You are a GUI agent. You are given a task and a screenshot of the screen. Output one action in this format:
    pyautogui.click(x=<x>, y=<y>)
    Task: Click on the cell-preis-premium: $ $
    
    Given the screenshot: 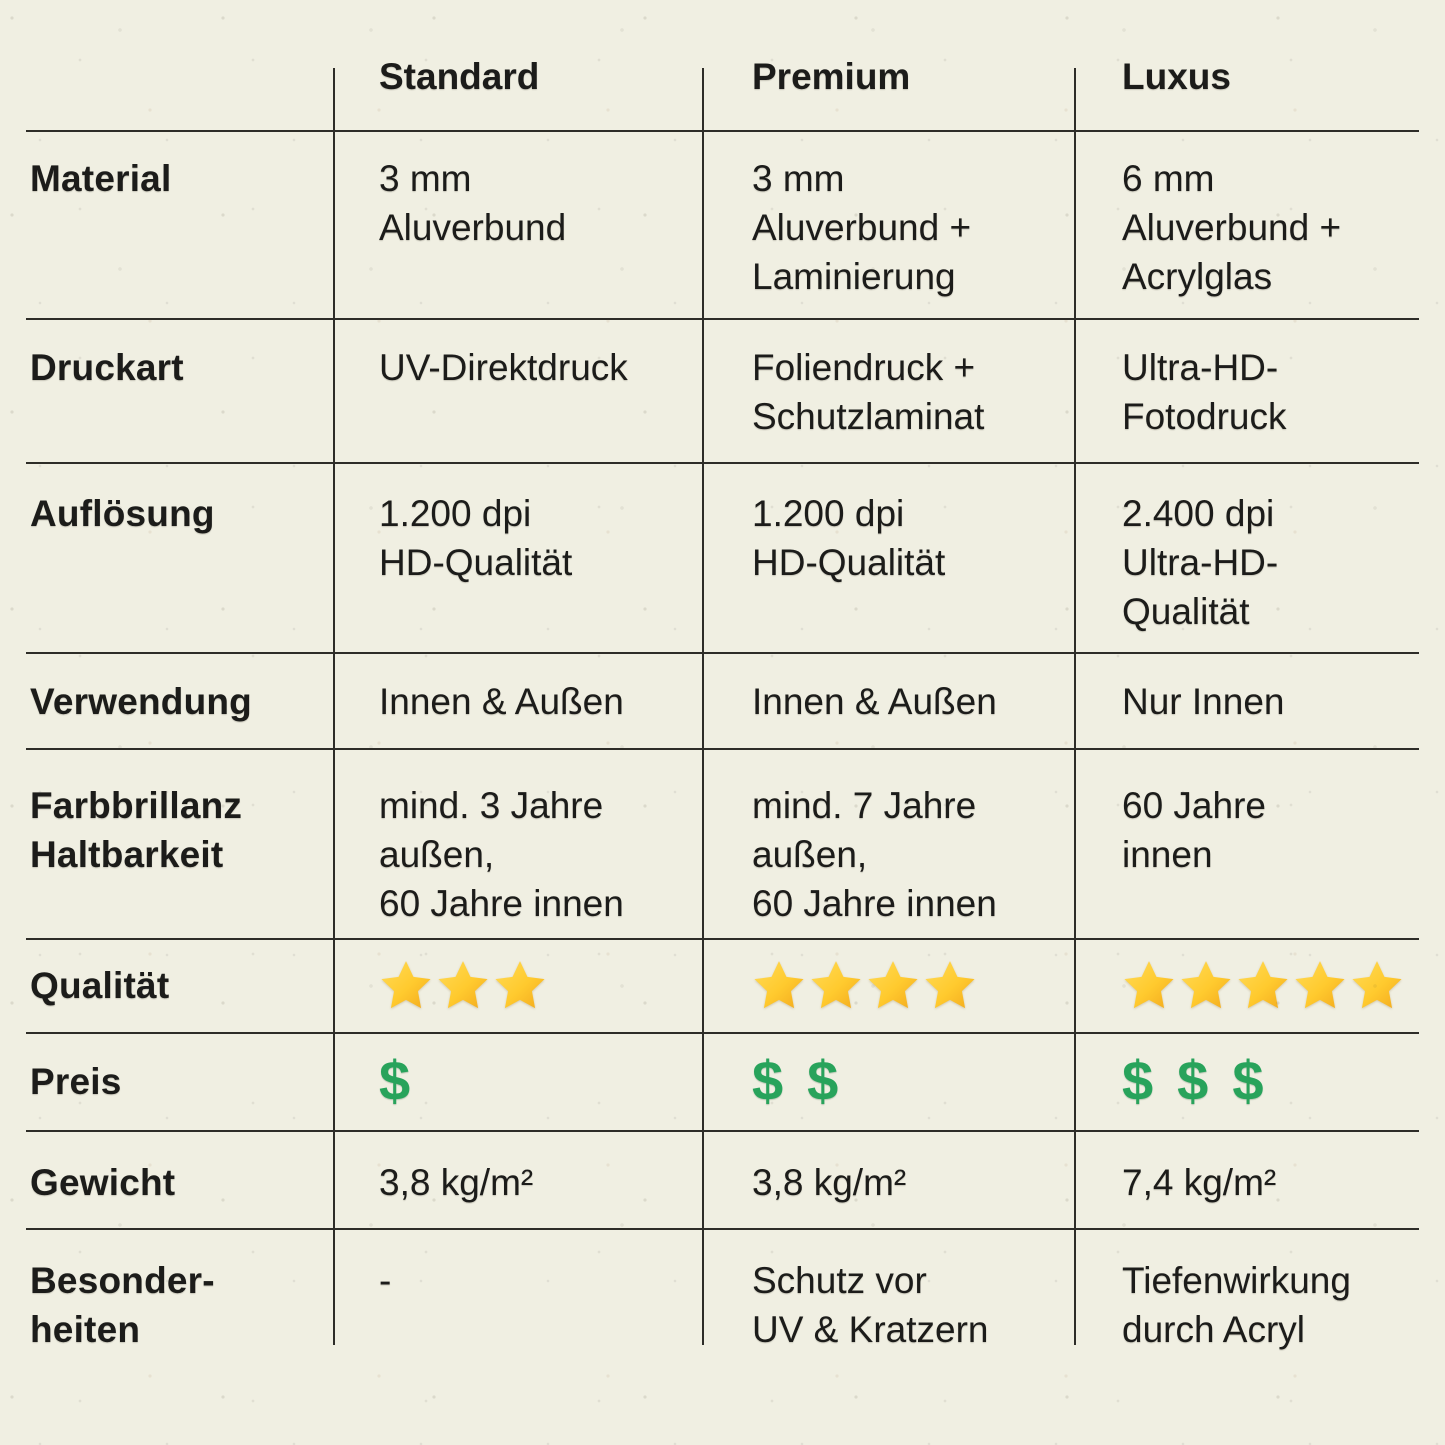 What is the action you would take?
    pyautogui.click(x=888, y=1081)
    